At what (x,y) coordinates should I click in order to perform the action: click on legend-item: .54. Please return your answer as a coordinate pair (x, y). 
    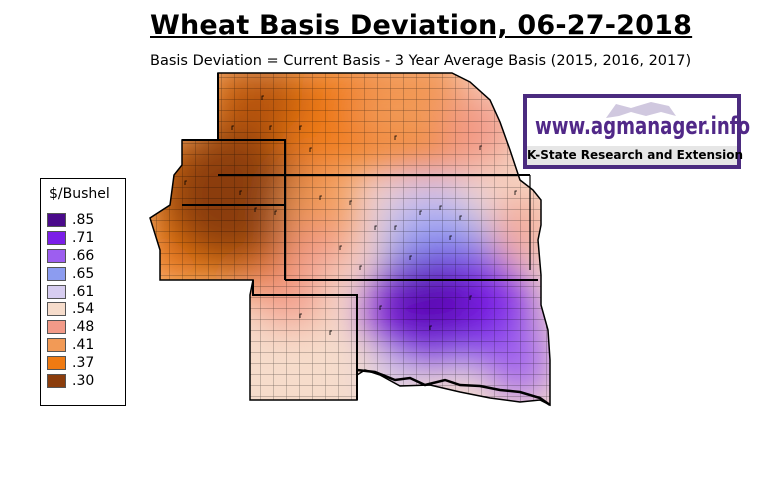
    Looking at the image, I should click on (70, 309).